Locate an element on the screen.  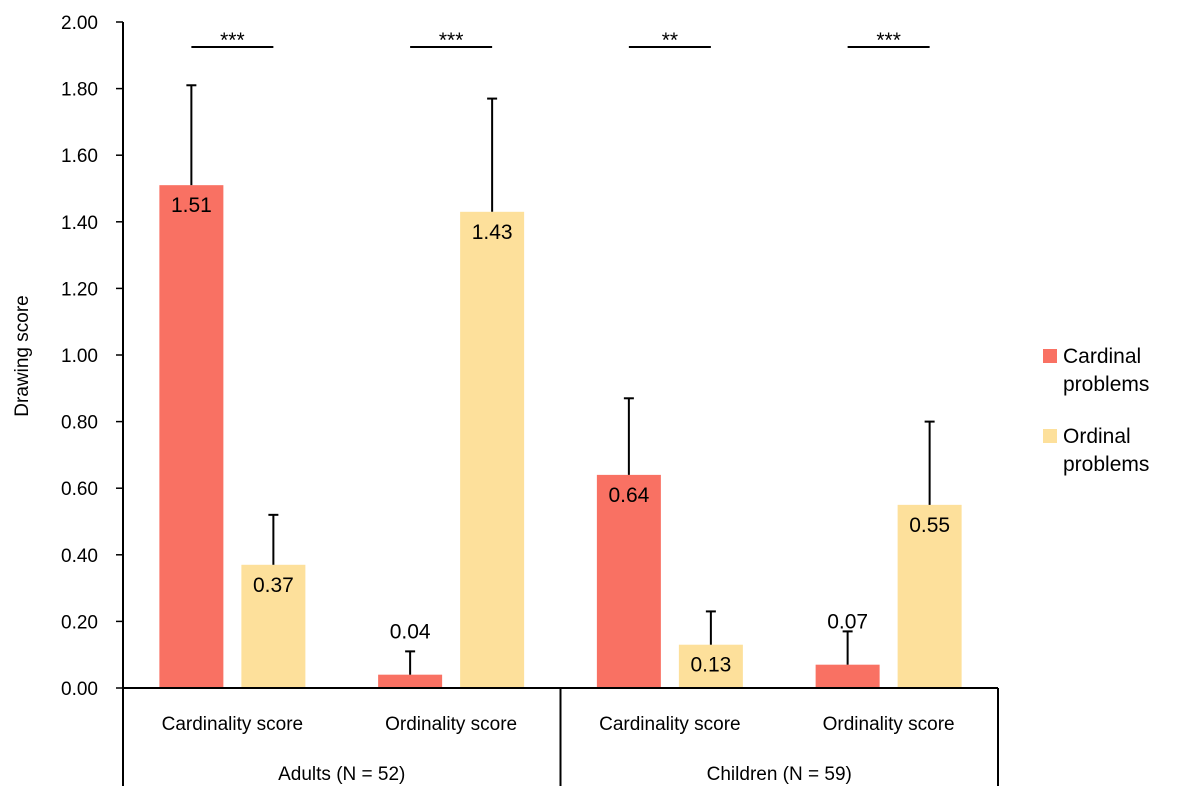
data-label: 0.04 is located at coordinates (410, 632).